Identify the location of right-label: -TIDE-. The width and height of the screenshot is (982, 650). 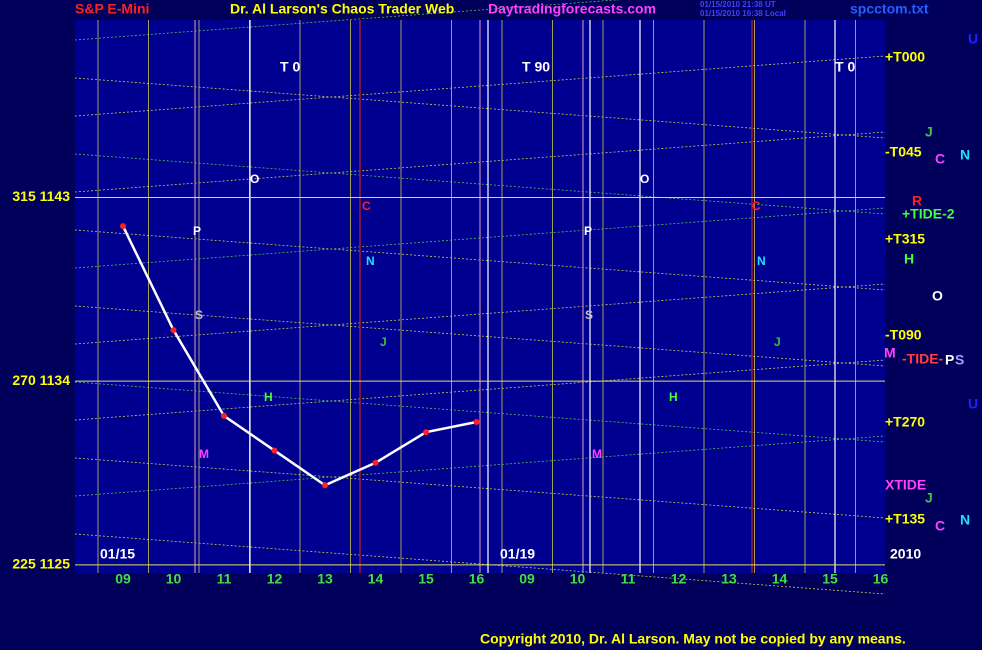
(923, 359).